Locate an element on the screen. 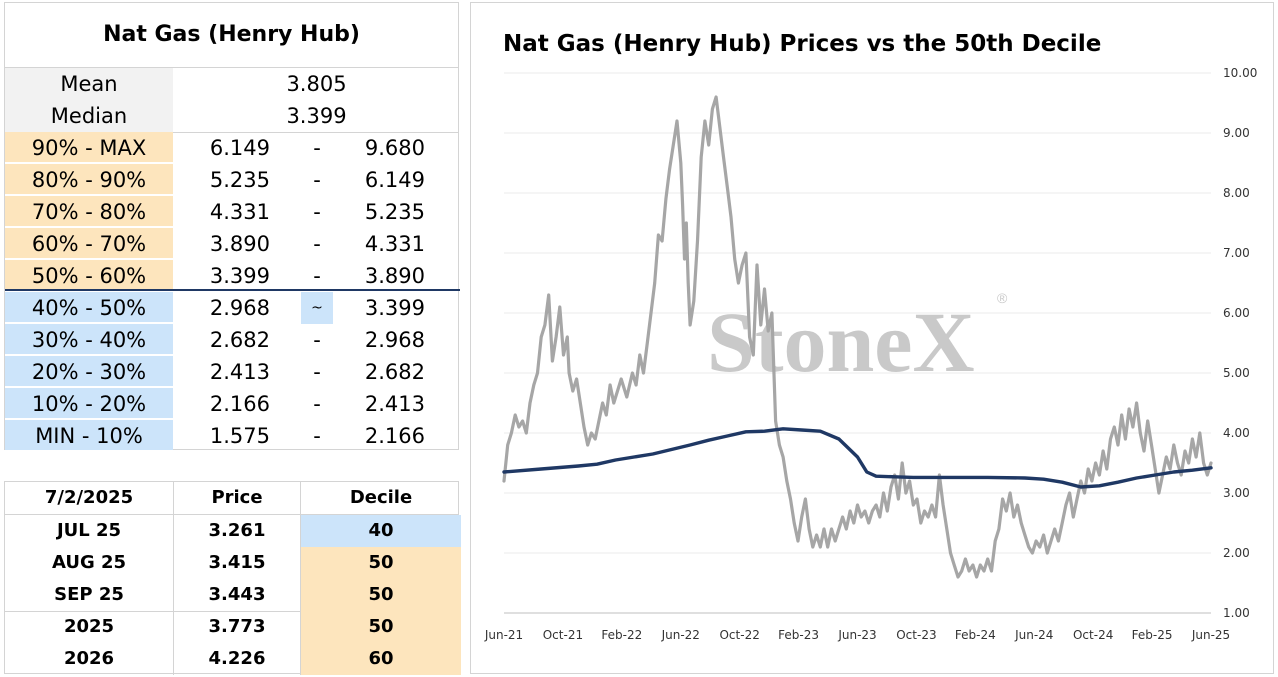 Image resolution: width=1278 pixels, height=677 pixels. forward-price: 4.226 is located at coordinates (236, 659).